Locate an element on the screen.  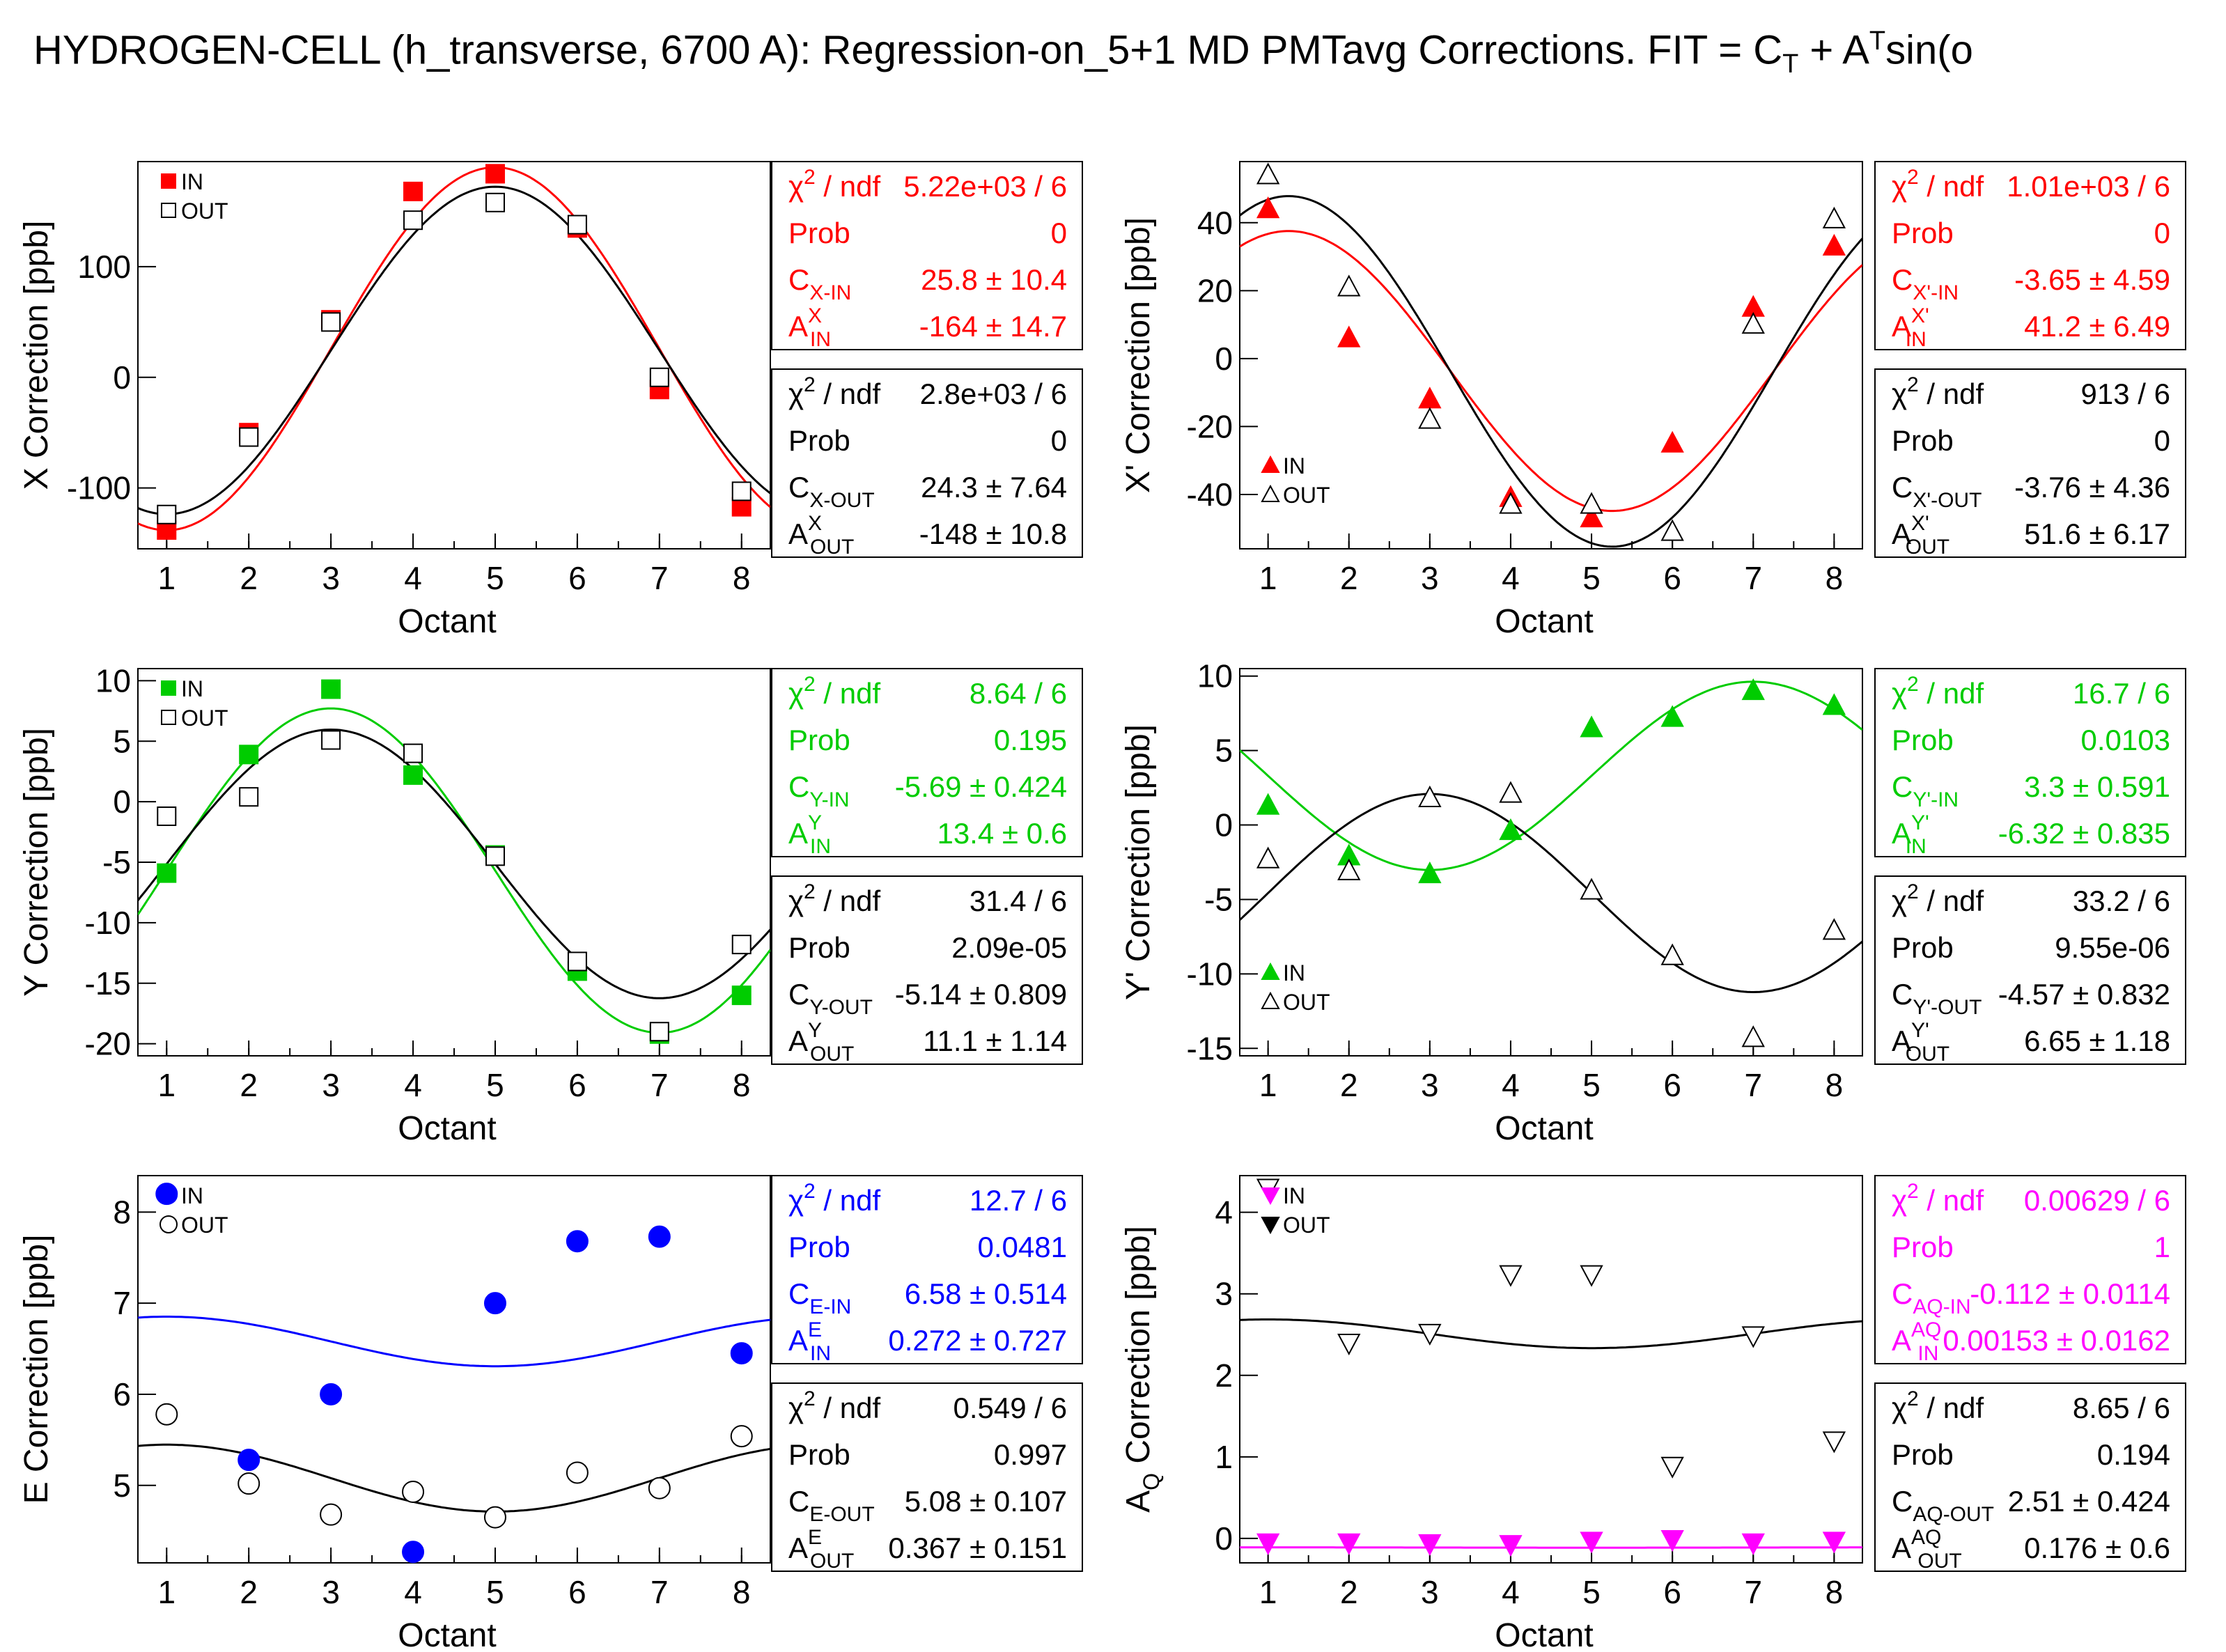
y-axis-label: X Correction [ppb] is located at coordinates (36, 355).